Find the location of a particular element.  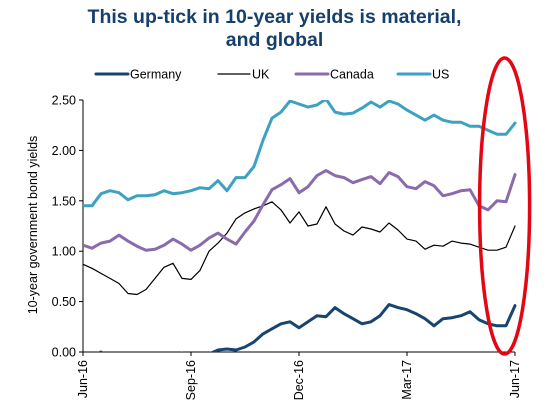

y-tick-label: 1.00 is located at coordinates (64, 252).